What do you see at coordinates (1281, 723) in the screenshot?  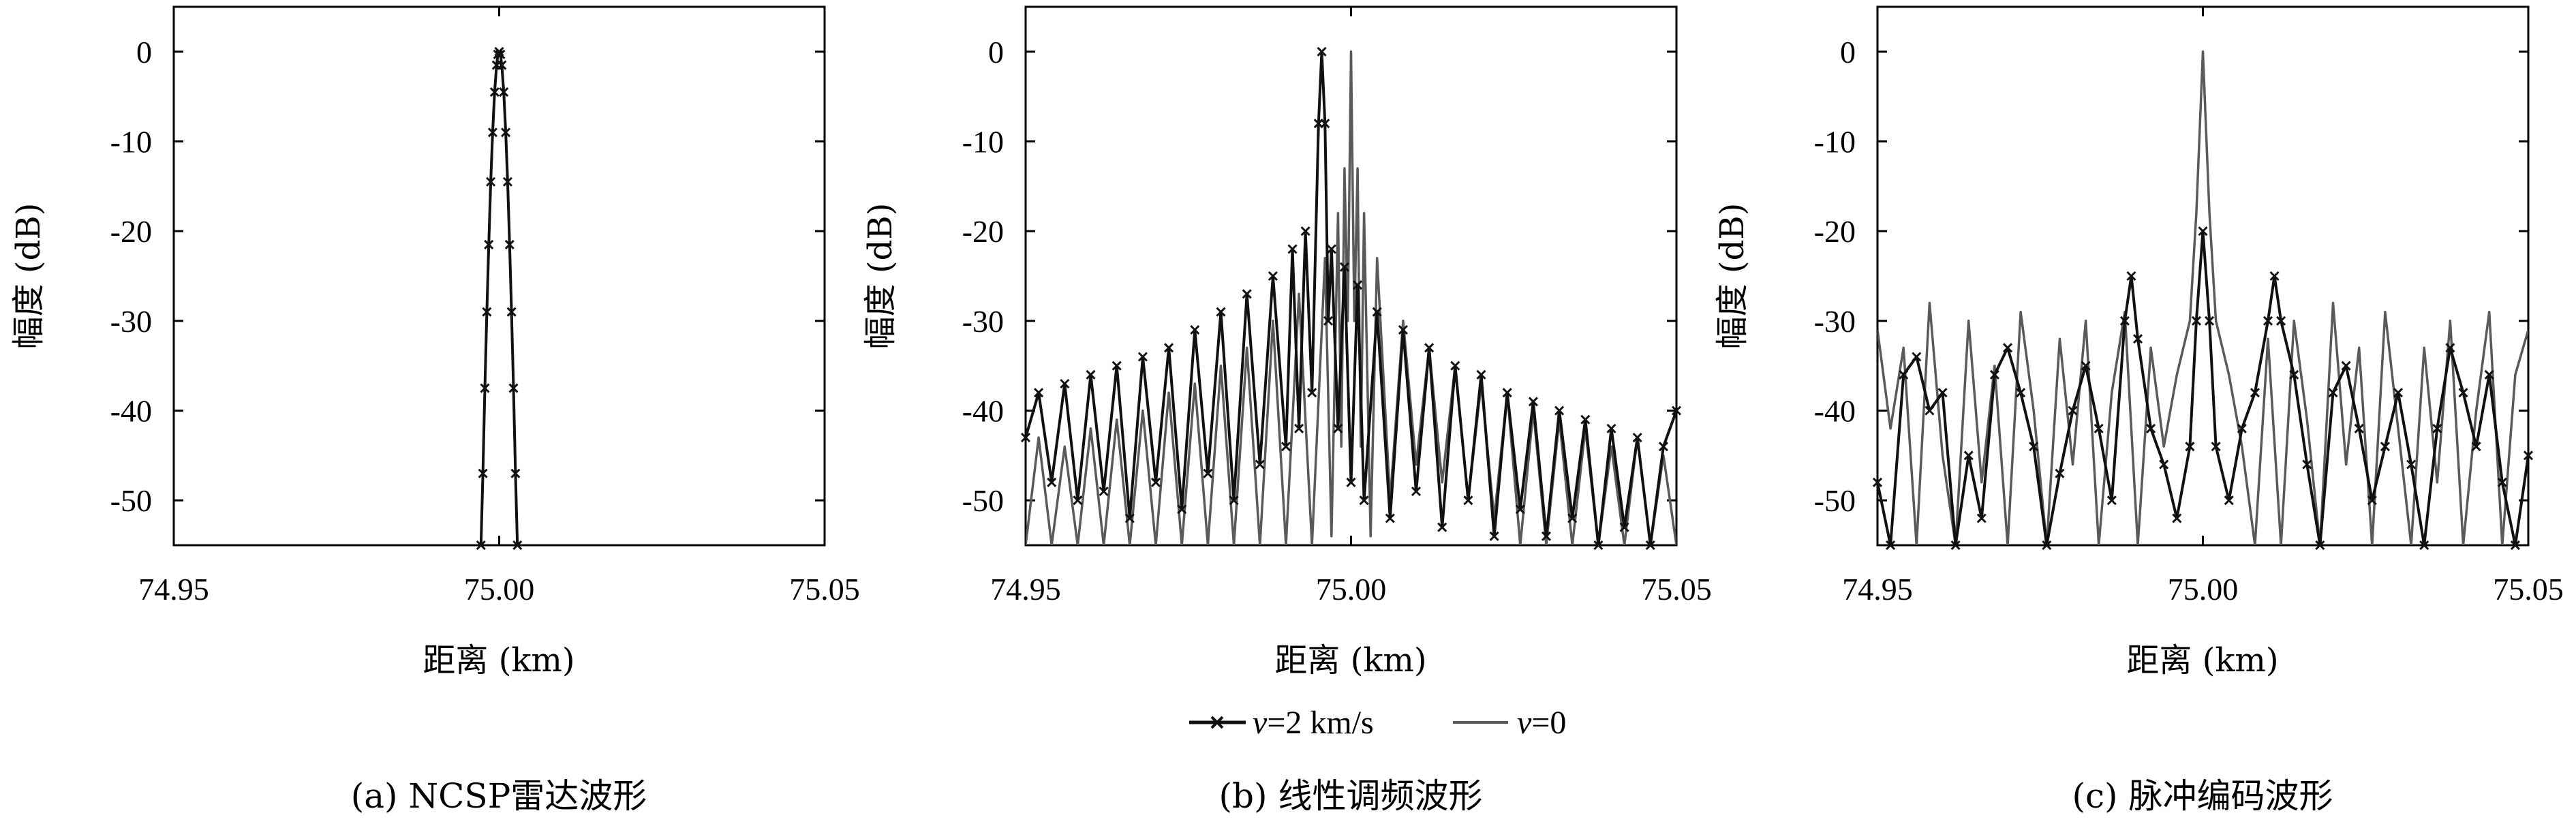 I see `legend-item-moving: v=2 km/s` at bounding box center [1281, 723].